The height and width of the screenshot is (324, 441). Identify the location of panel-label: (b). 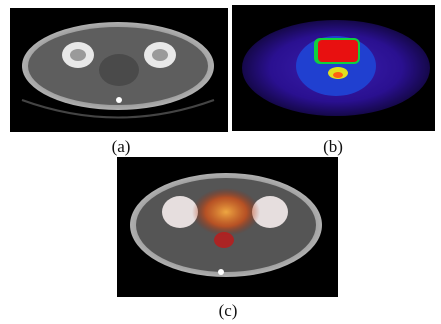
(333, 146).